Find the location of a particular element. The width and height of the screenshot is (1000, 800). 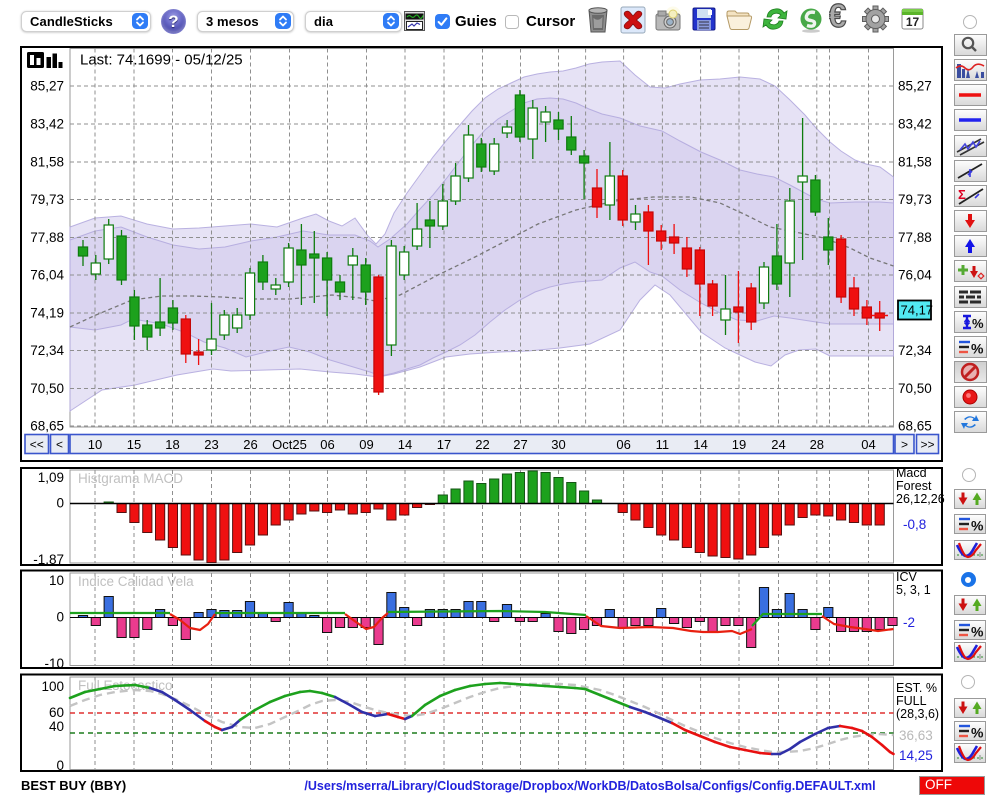

svg-text: 04 is located at coordinates (868, 444).